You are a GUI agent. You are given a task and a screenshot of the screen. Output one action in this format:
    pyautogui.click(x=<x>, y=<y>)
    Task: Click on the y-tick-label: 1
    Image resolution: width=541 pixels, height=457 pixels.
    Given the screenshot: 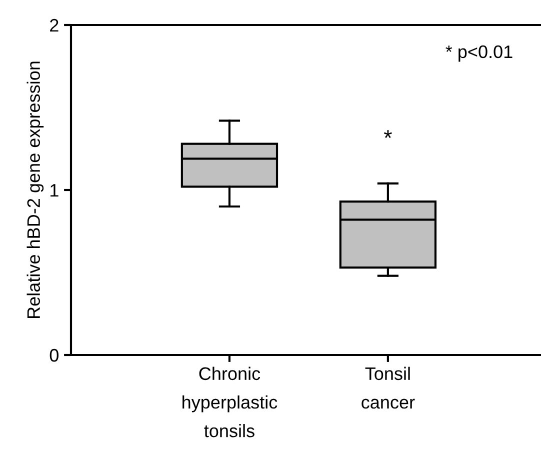 What is the action you would take?
    pyautogui.click(x=54, y=190)
    